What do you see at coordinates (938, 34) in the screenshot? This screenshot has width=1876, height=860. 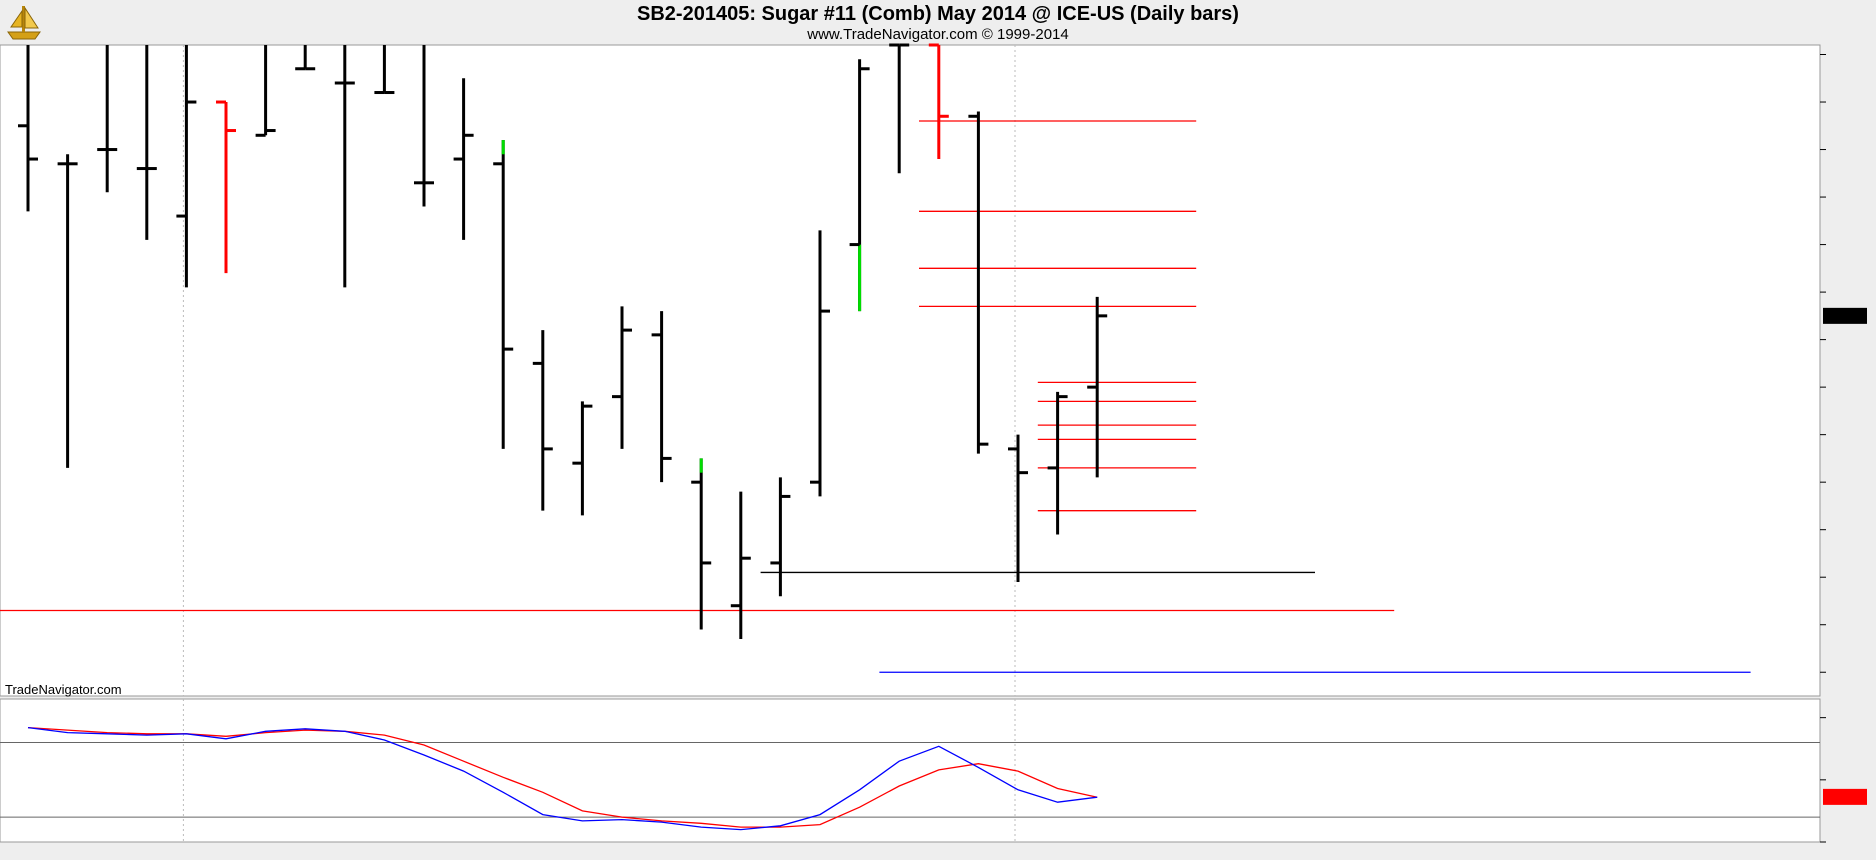 I see `chart-subtitle: www.TradeNavigator.com © 1999-2014` at bounding box center [938, 34].